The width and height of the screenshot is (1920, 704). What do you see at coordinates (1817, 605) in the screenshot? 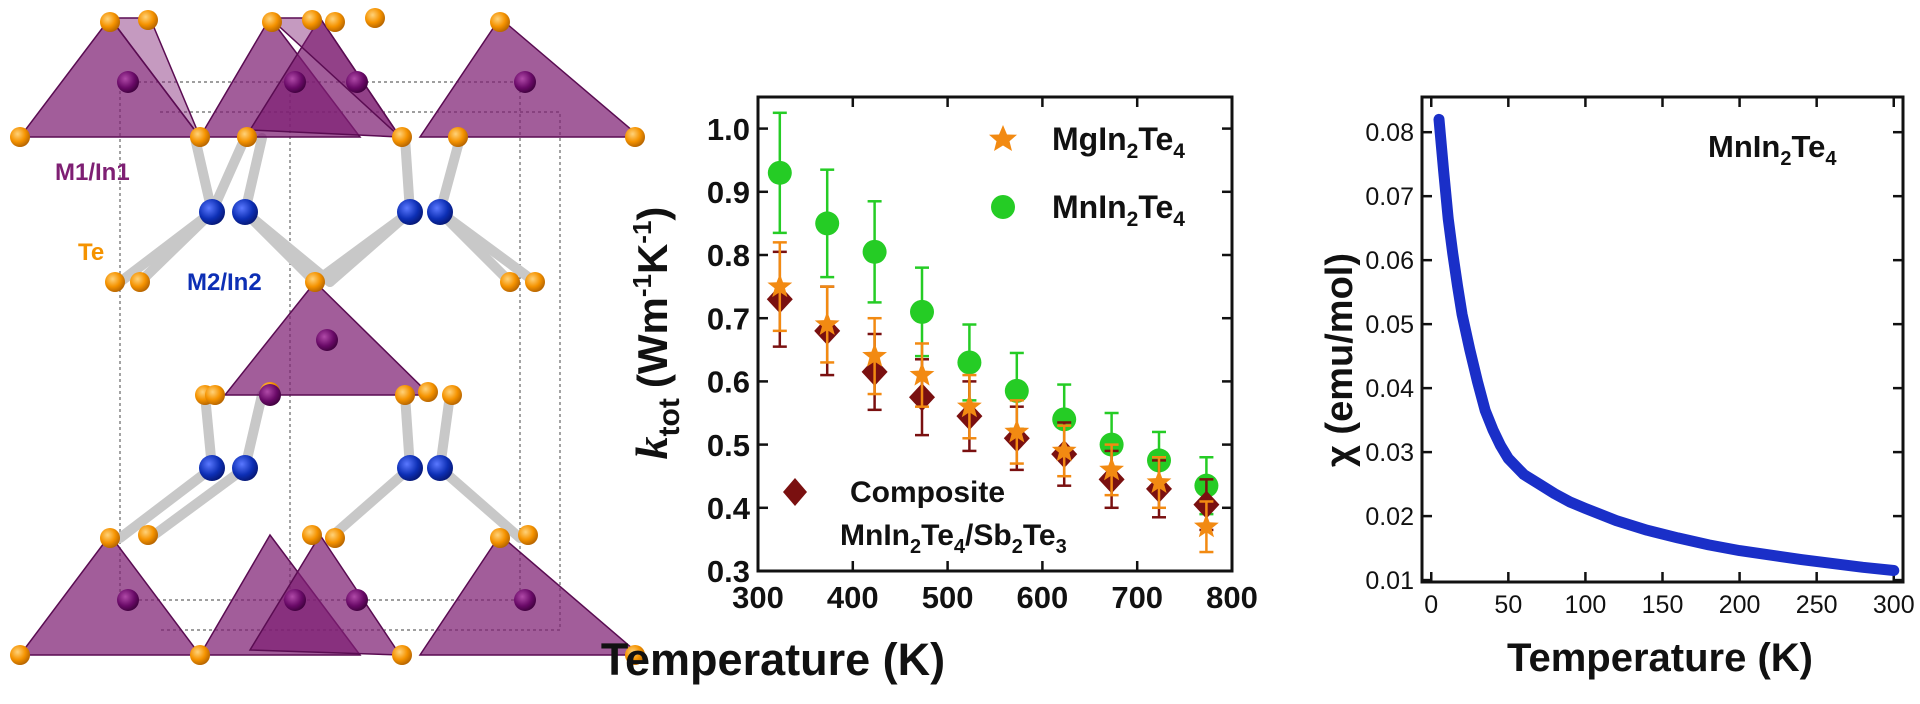
I see `chart-c-xtick-label: 250` at bounding box center [1817, 605].